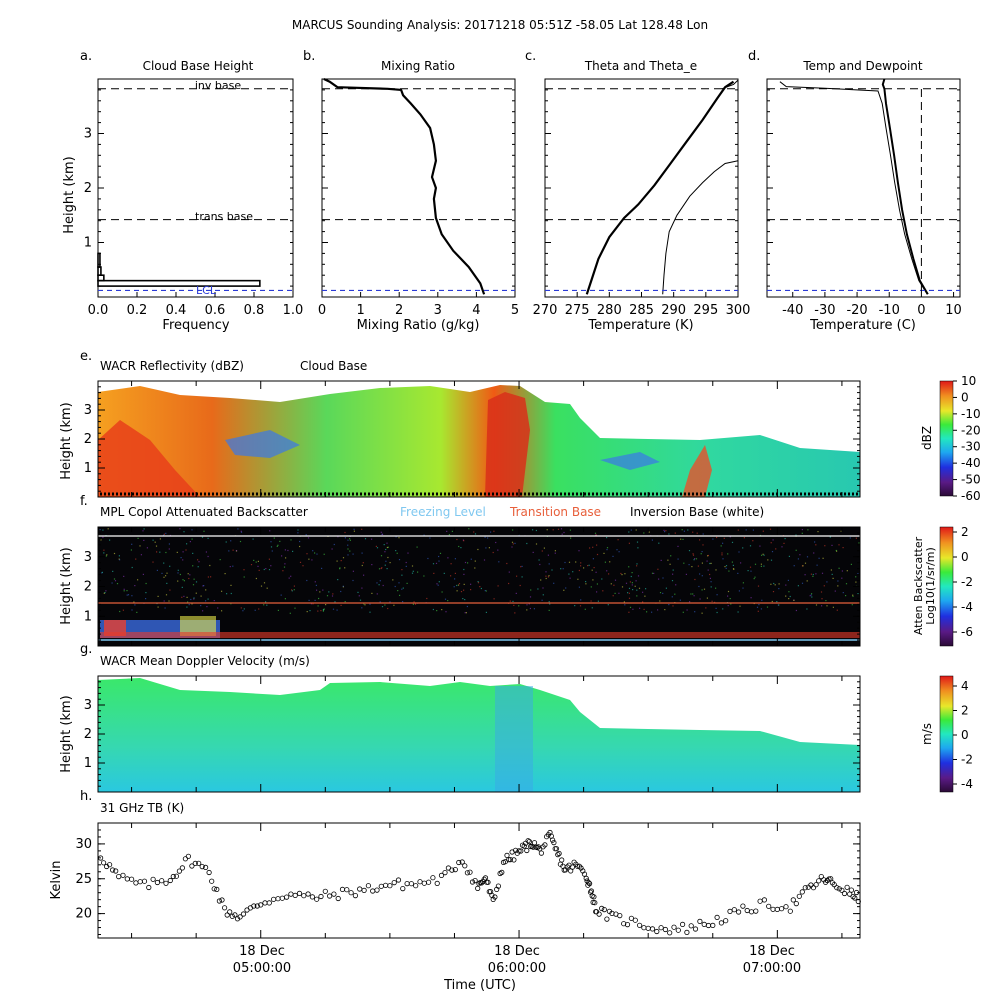  Describe the element at coordinates (967, 760) in the screenshot. I see `colorbar-tick-label: -2` at that location.